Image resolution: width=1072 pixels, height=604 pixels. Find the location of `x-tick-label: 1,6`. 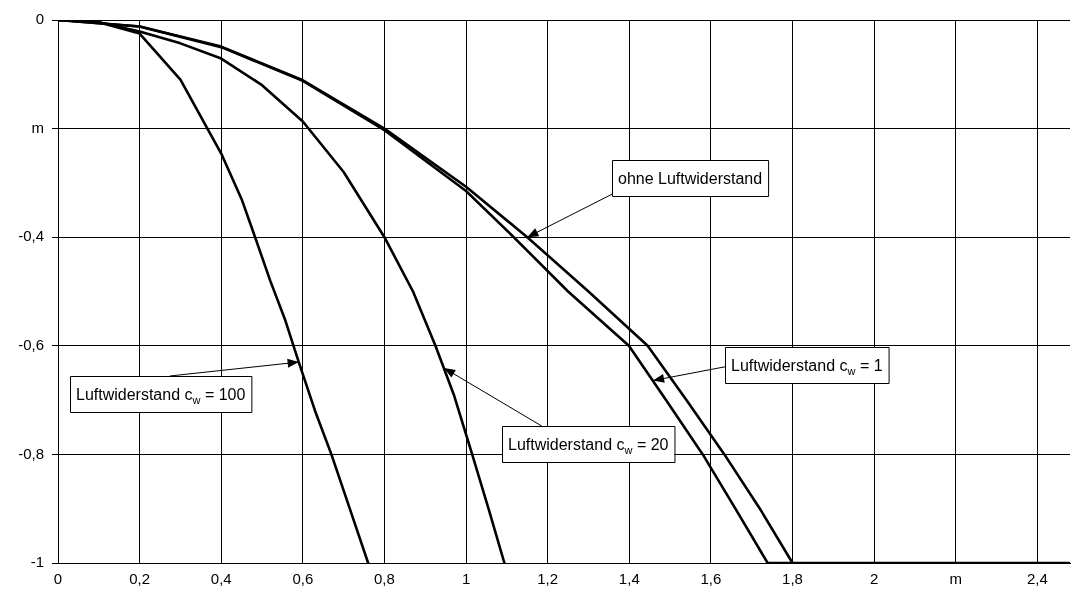

x-tick-label: 1,6 is located at coordinates (711, 579).